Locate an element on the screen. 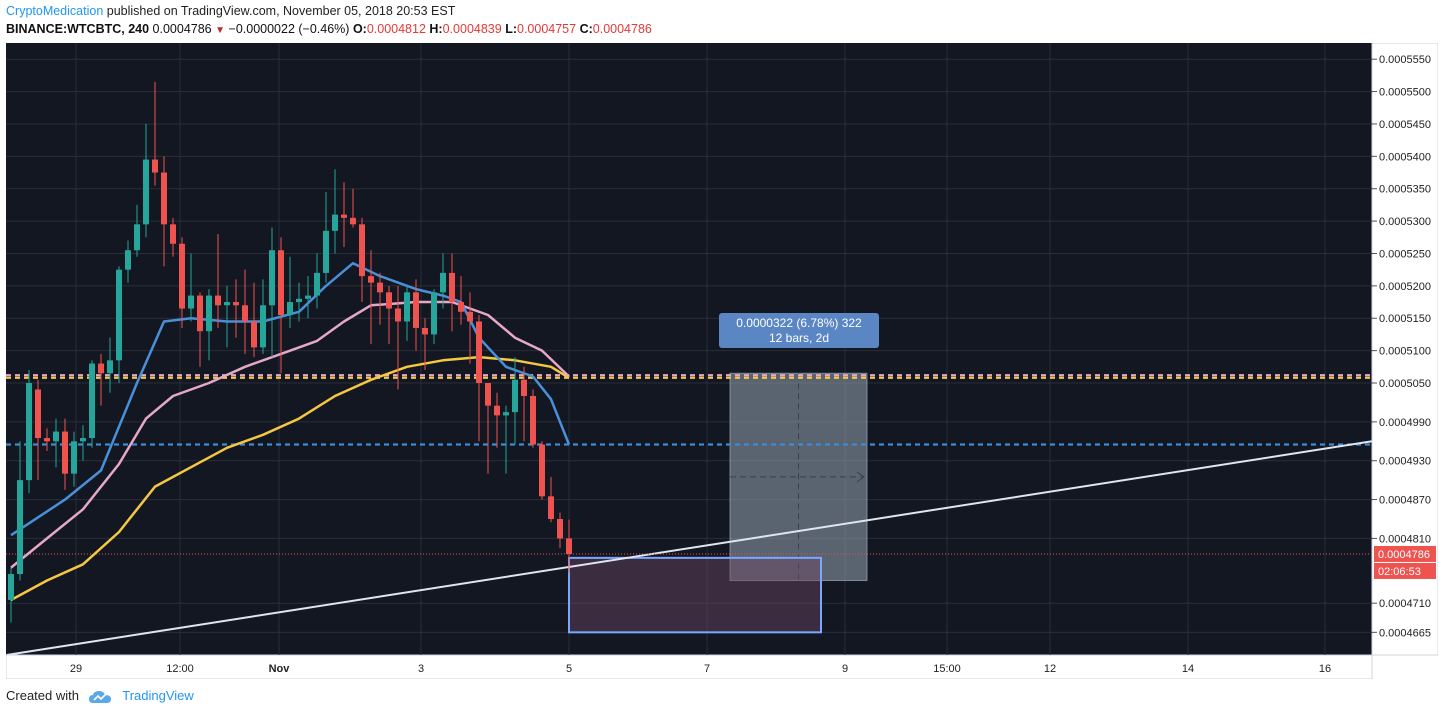 The height and width of the screenshot is (715, 1444). y-tick-label: 0.0005300 is located at coordinates (1405, 222).